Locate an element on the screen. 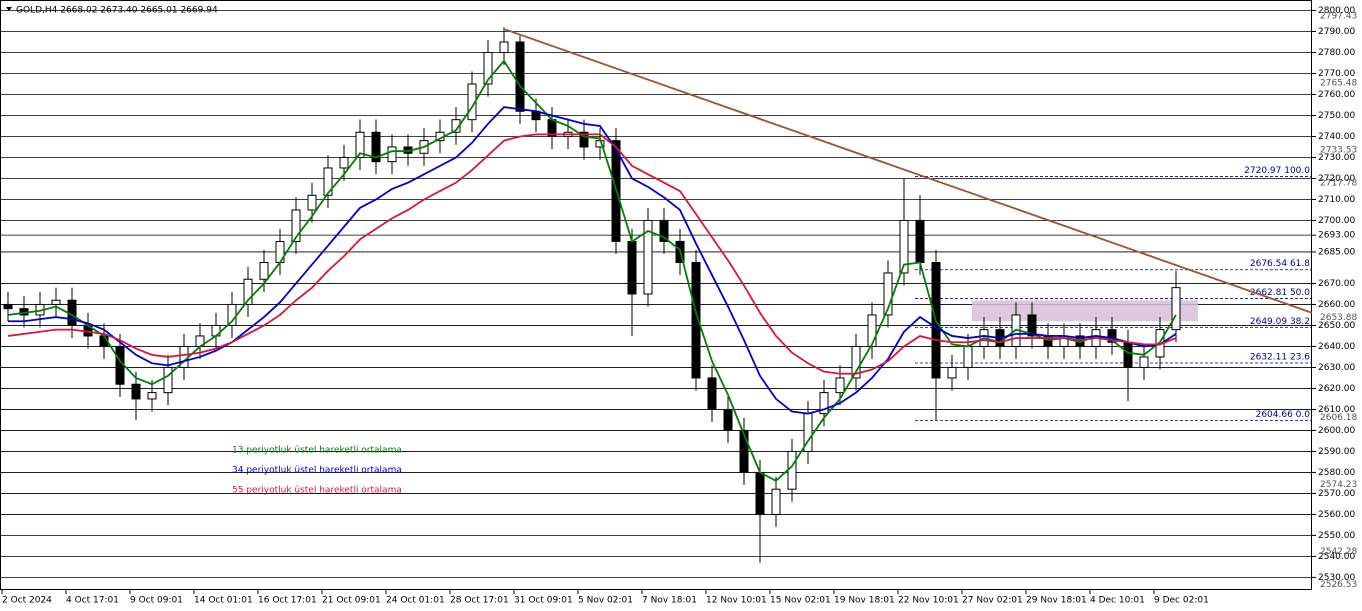 The width and height of the screenshot is (1362, 611). minor-y-tick-label: 2574.23 is located at coordinates (1338, 485).